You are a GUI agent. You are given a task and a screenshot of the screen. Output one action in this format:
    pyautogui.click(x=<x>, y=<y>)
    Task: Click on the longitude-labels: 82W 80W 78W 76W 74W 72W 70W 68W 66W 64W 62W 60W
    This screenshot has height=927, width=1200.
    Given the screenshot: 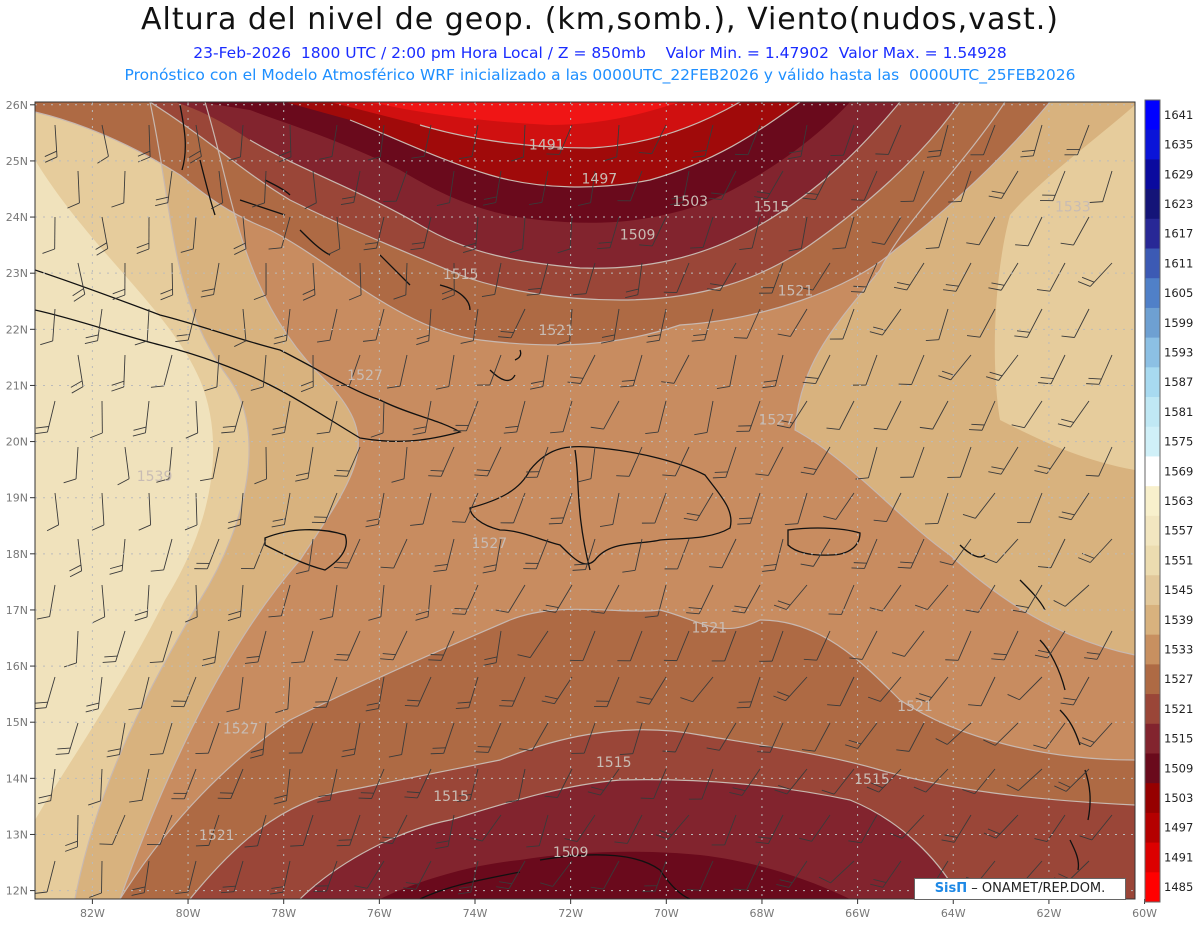 What is the action you would take?
    pyautogui.click(x=618, y=909)
    